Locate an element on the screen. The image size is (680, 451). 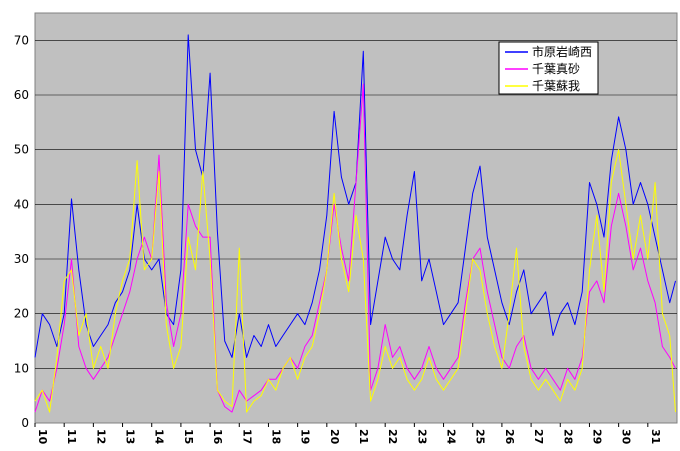
x-tick-label: 19 is located at coordinates (305, 436).